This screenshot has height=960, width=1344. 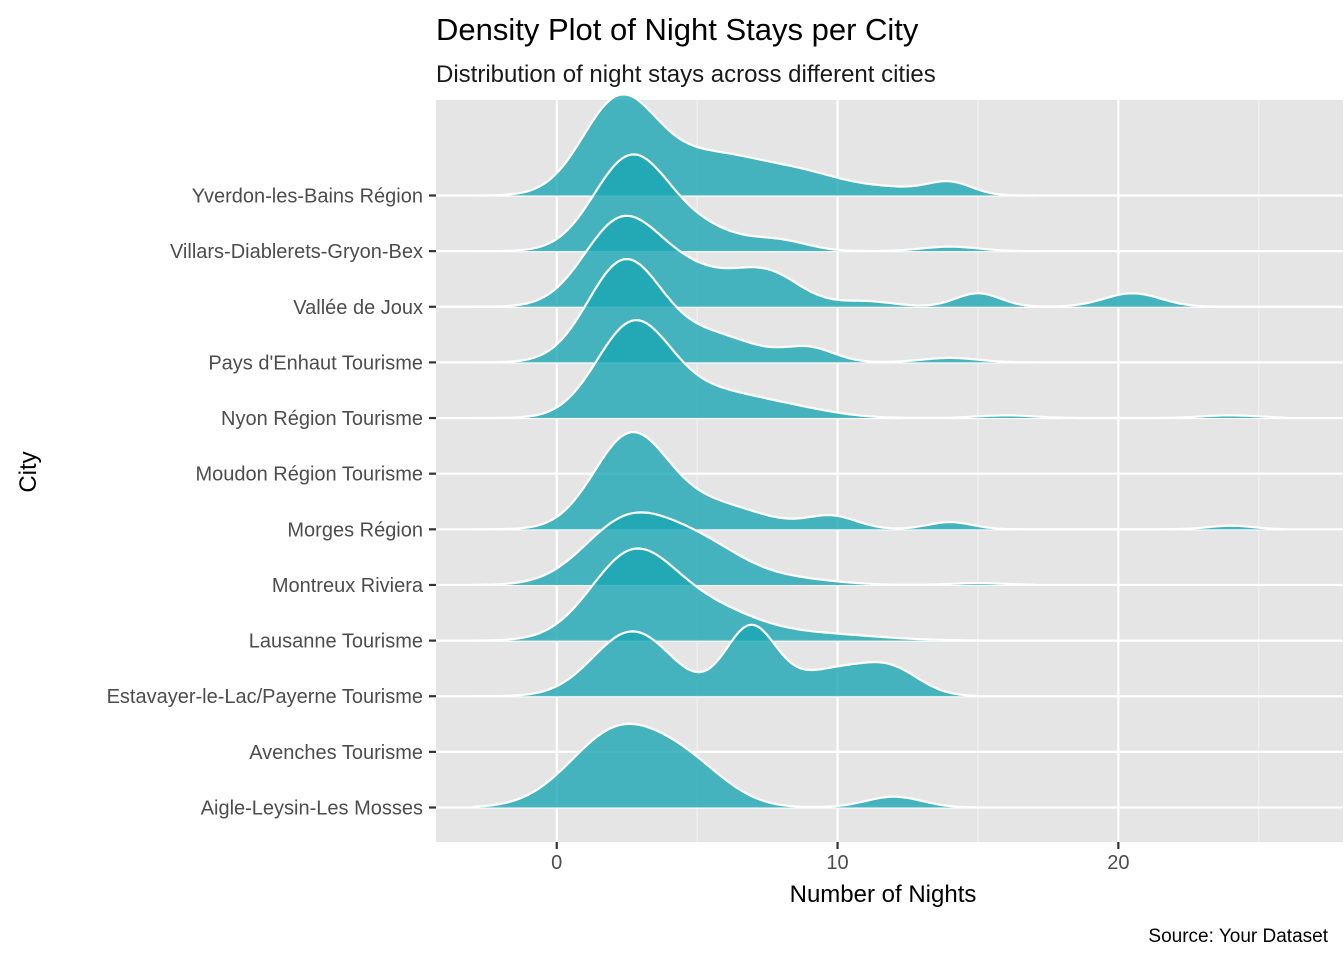 What do you see at coordinates (265, 697) in the screenshot?
I see `y-tick-label: Estavayer-le-Lac/Payerne Tourisme` at bounding box center [265, 697].